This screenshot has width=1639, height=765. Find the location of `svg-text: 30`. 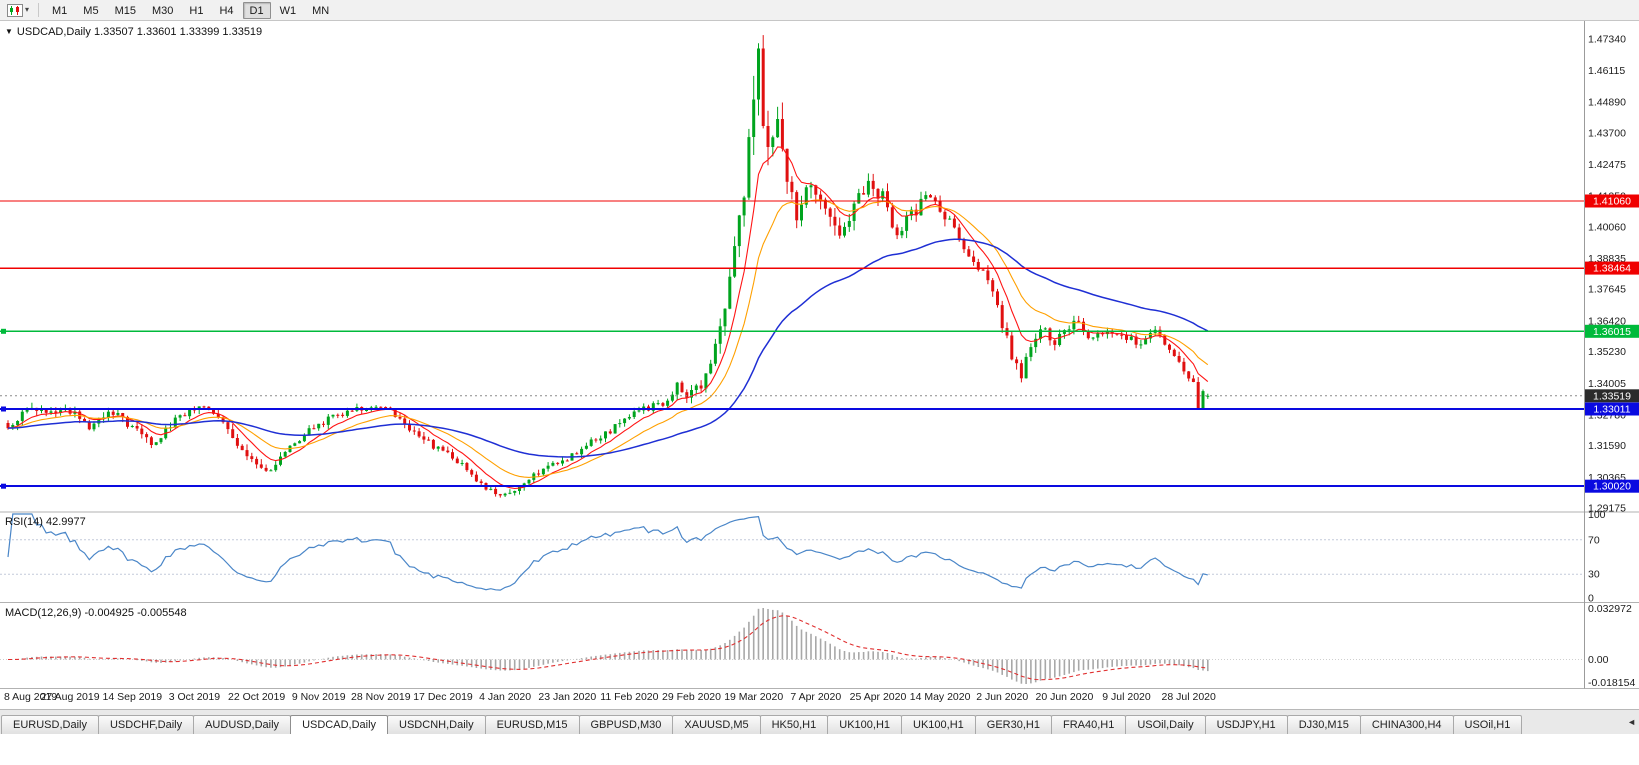

svg-text: 30 is located at coordinates (1594, 575).